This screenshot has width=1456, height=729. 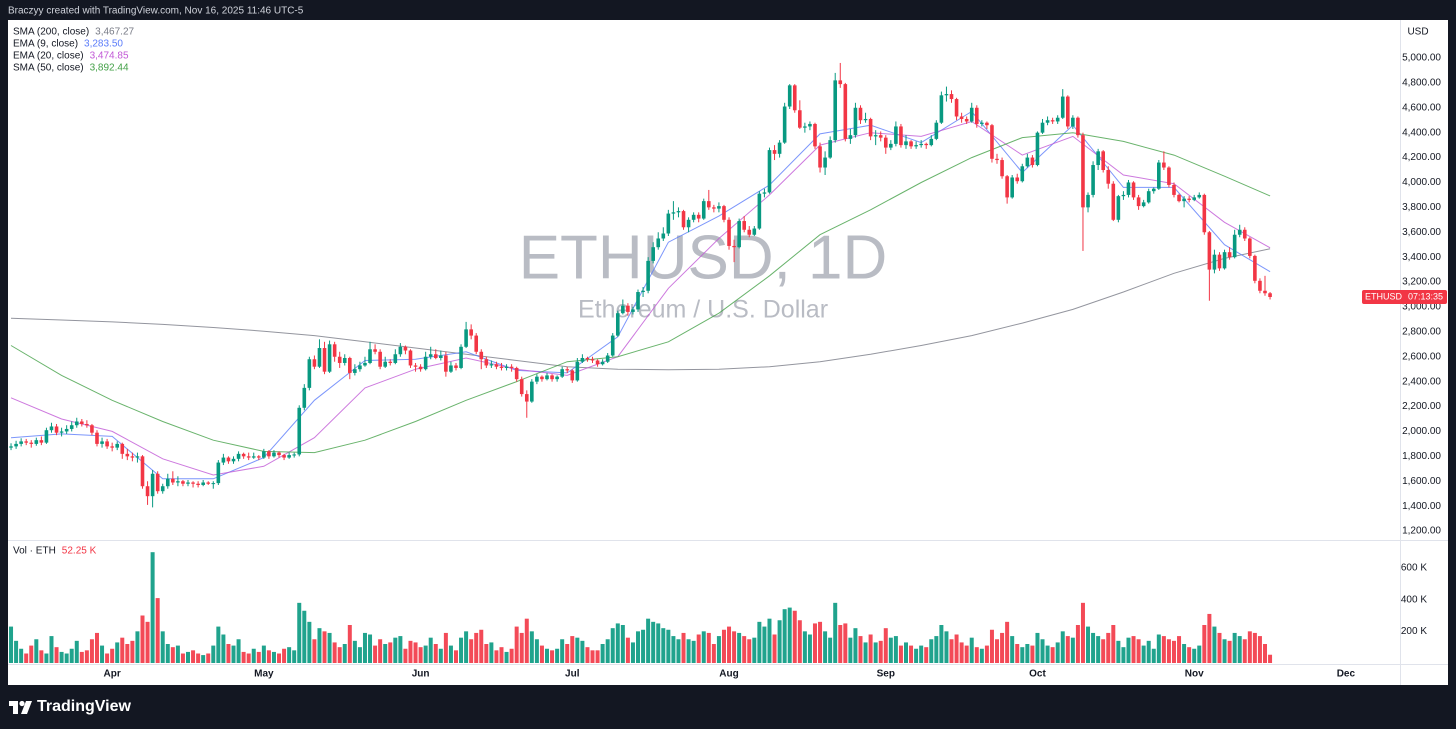 What do you see at coordinates (1414, 631) in the screenshot?
I see `volume-tick-label: 200 K` at bounding box center [1414, 631].